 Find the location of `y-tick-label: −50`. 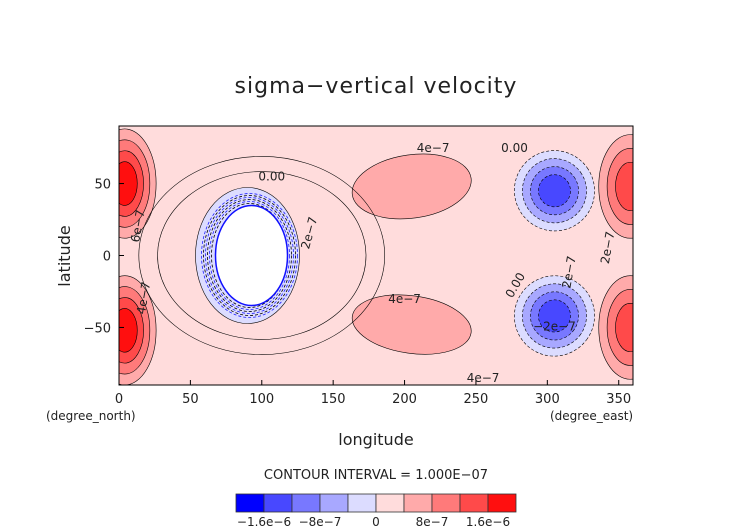

y-tick-label: −50 is located at coordinates (97, 328).